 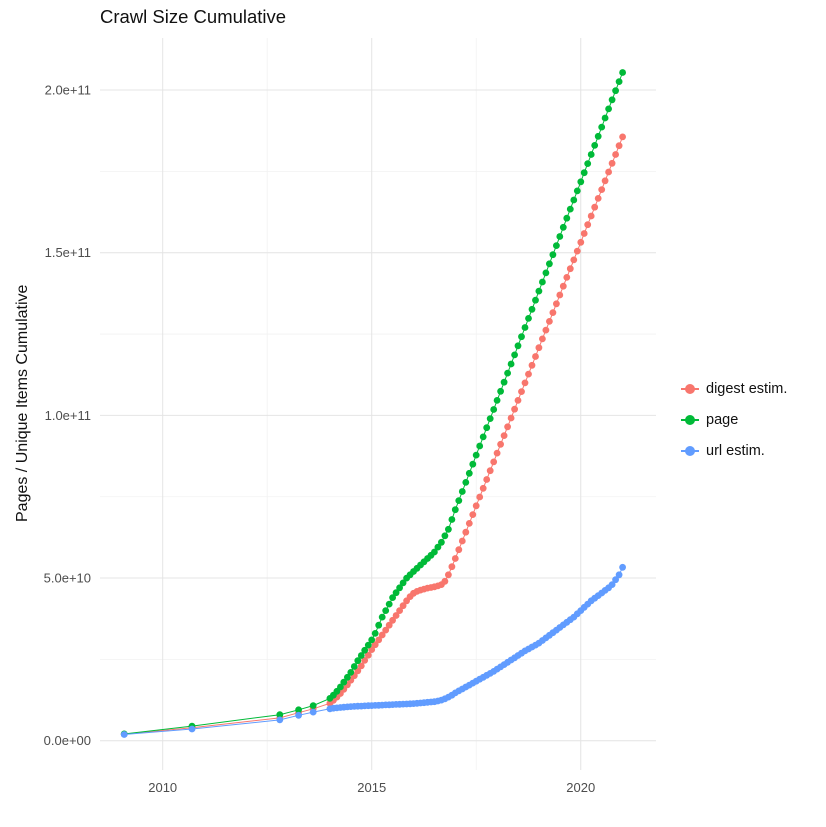 I want to click on y-tick-label: 1.5e+11, so click(x=68, y=252).